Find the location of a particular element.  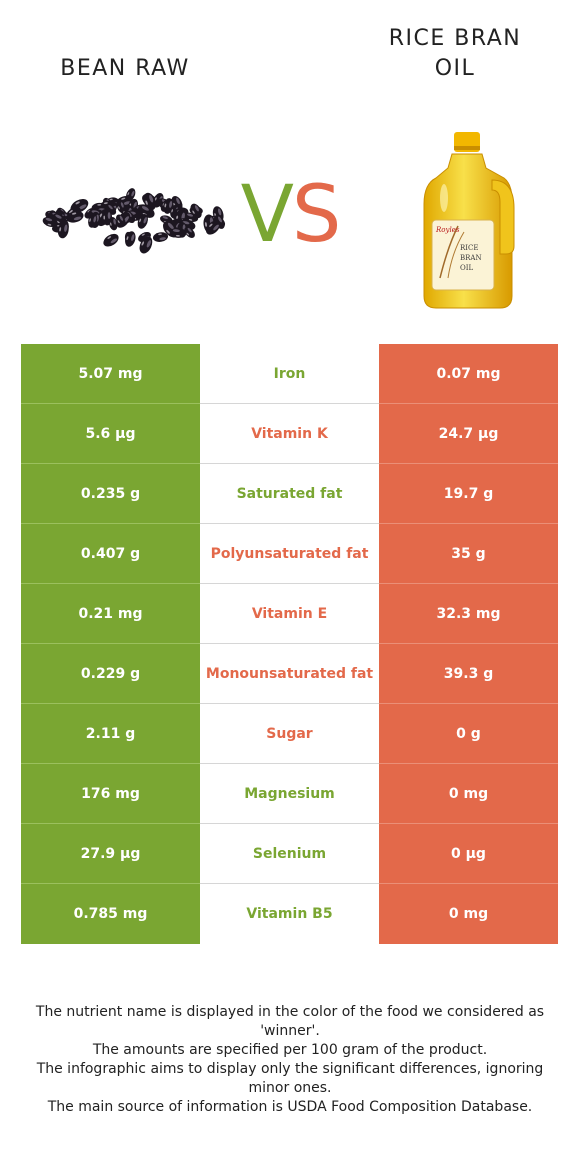

right-food-name-line2: OIL is located at coordinates (455, 68).